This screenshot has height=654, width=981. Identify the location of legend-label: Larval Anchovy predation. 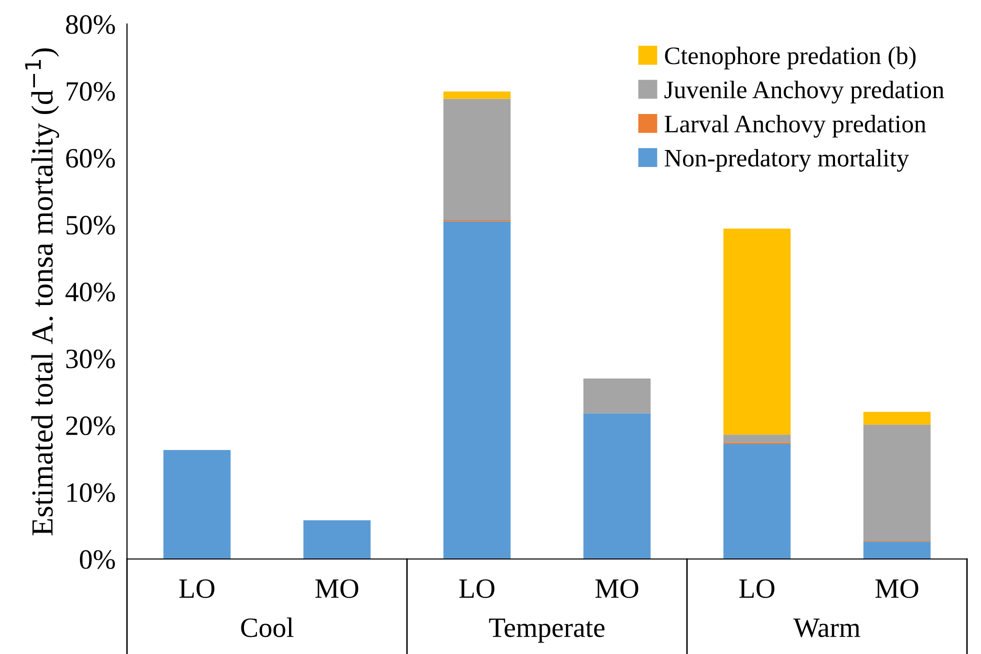
(795, 126).